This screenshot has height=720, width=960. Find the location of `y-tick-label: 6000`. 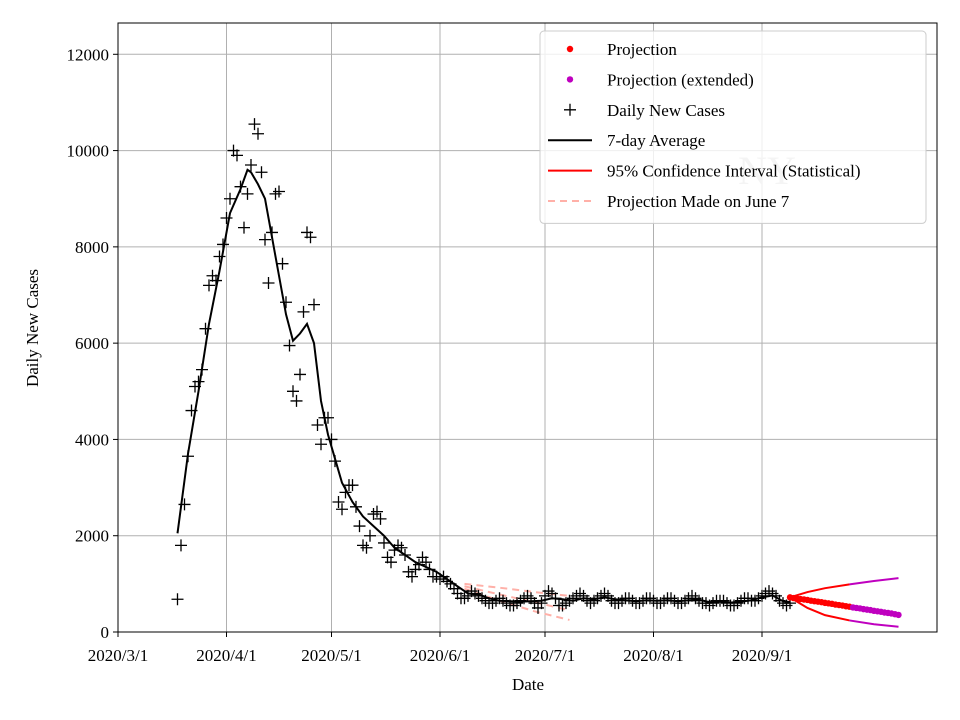

y-tick-label: 6000 is located at coordinates (92, 343).